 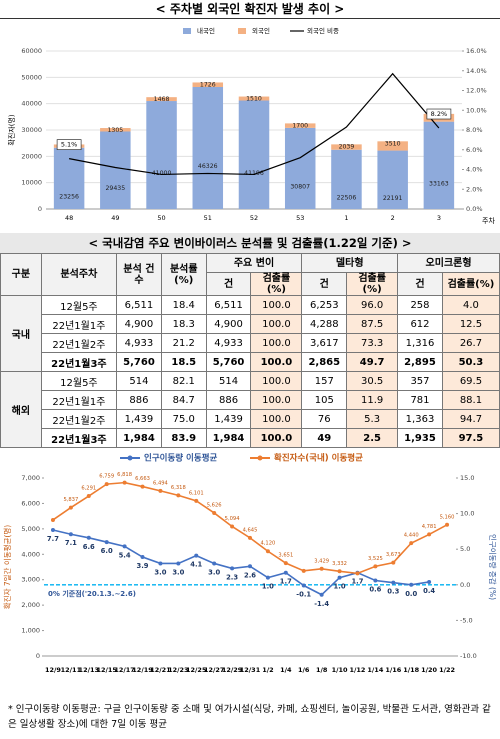 What do you see at coordinates (88, 489) in the screenshot?
I see `data-label: 6,291` at bounding box center [88, 489].